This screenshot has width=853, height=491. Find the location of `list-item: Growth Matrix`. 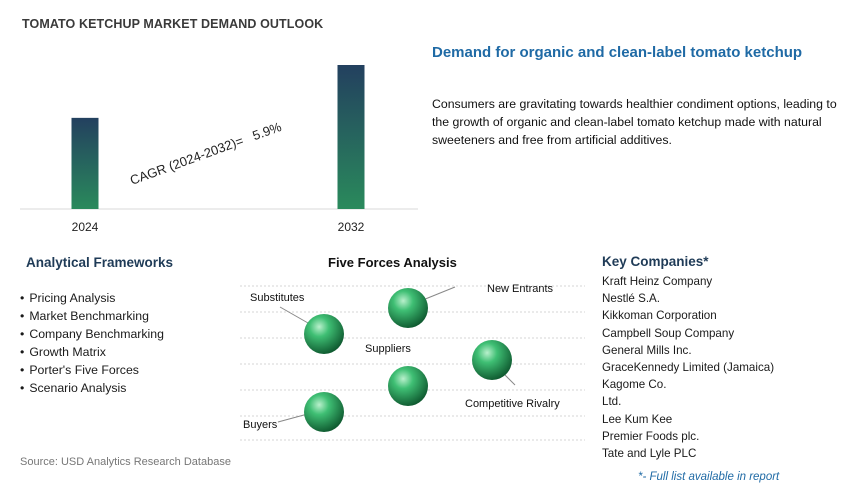

list-item: Growth Matrix is located at coordinates (92, 352).